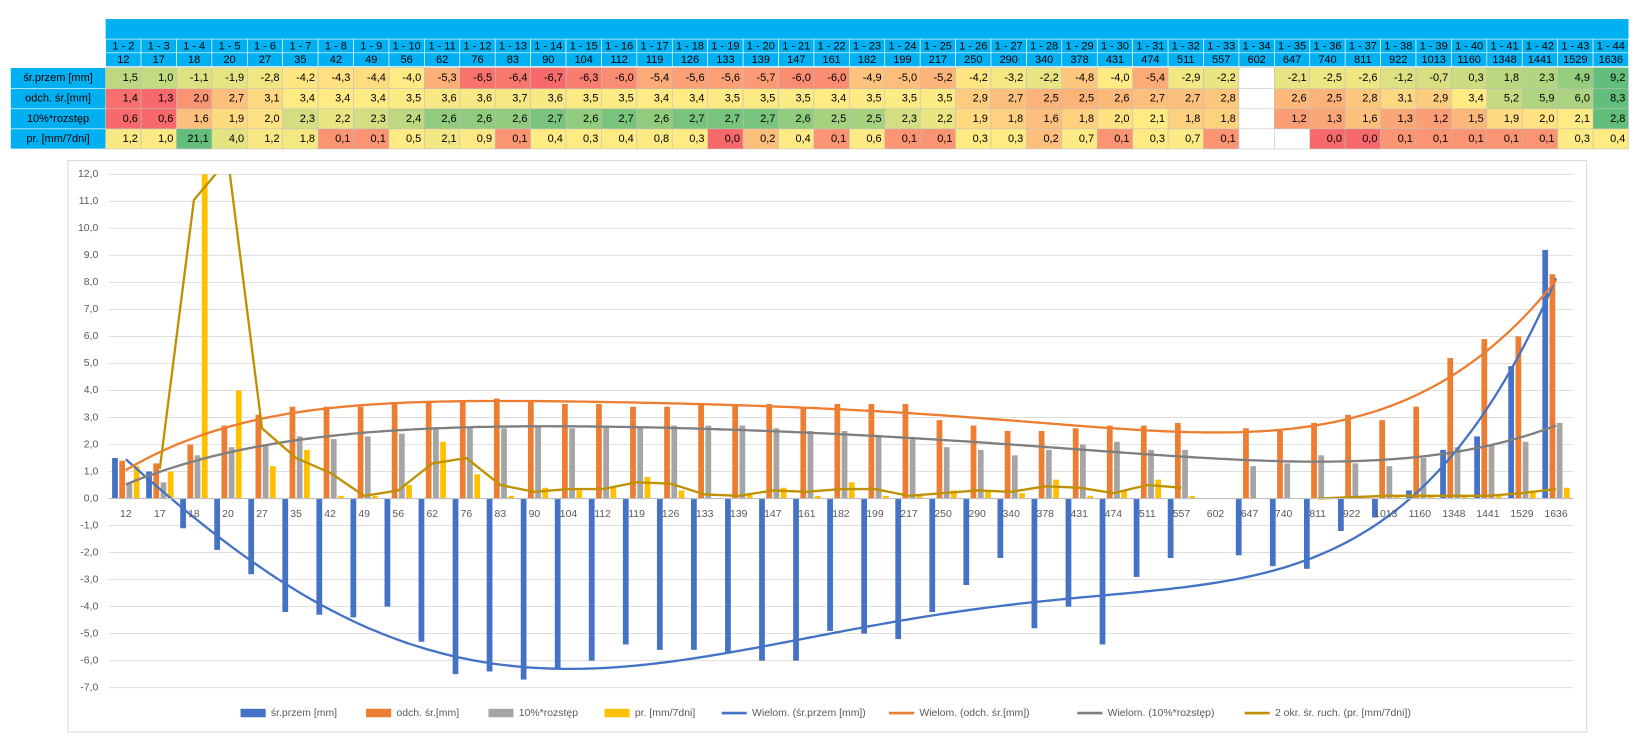 This screenshot has width=1640, height=750. Describe the element at coordinates (58, 119) in the screenshot. I see `row-label: 10%*rozstęp` at that location.